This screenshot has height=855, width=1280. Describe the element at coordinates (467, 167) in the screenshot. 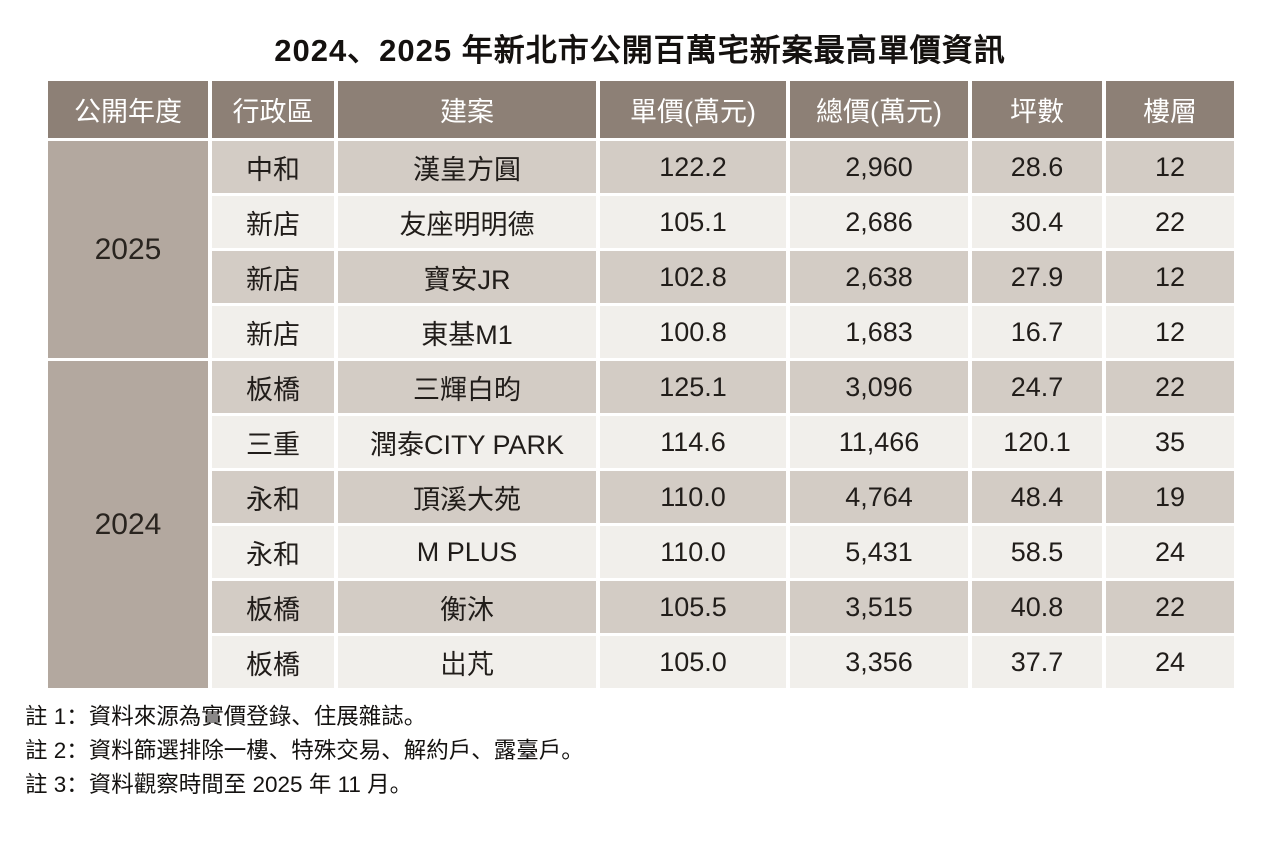

I see `cell-project: 漢皇方圓` at that location.